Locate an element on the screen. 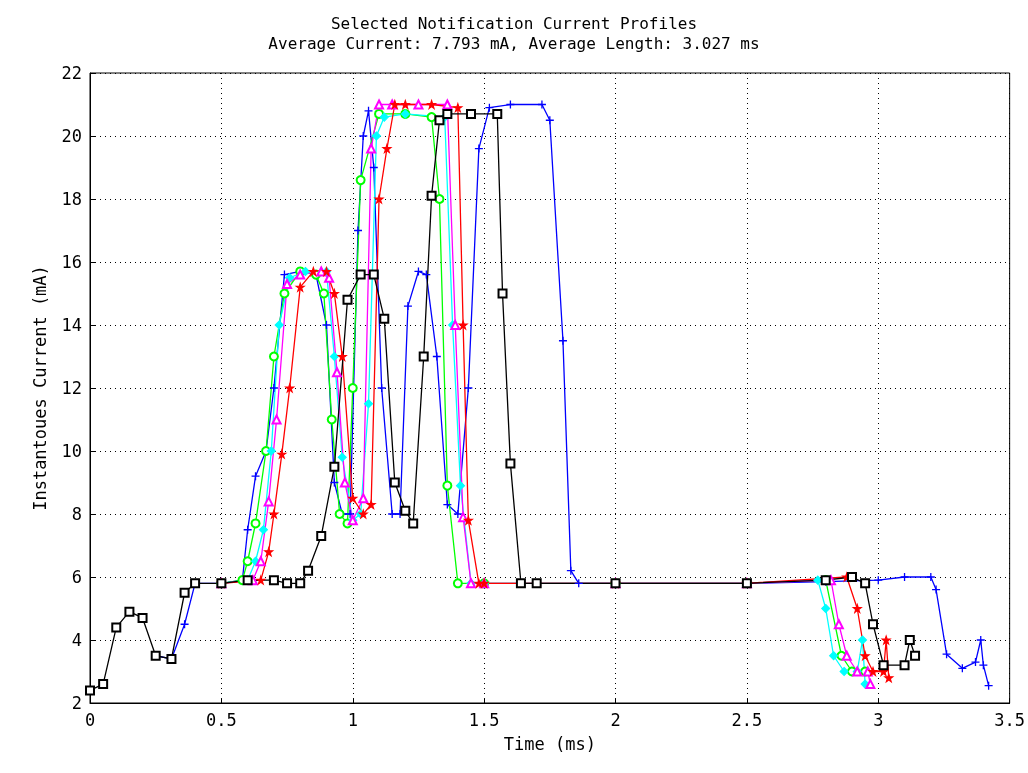 The width and height of the screenshot is (1028, 773). y-tick-label: 8 is located at coordinates (76, 514).